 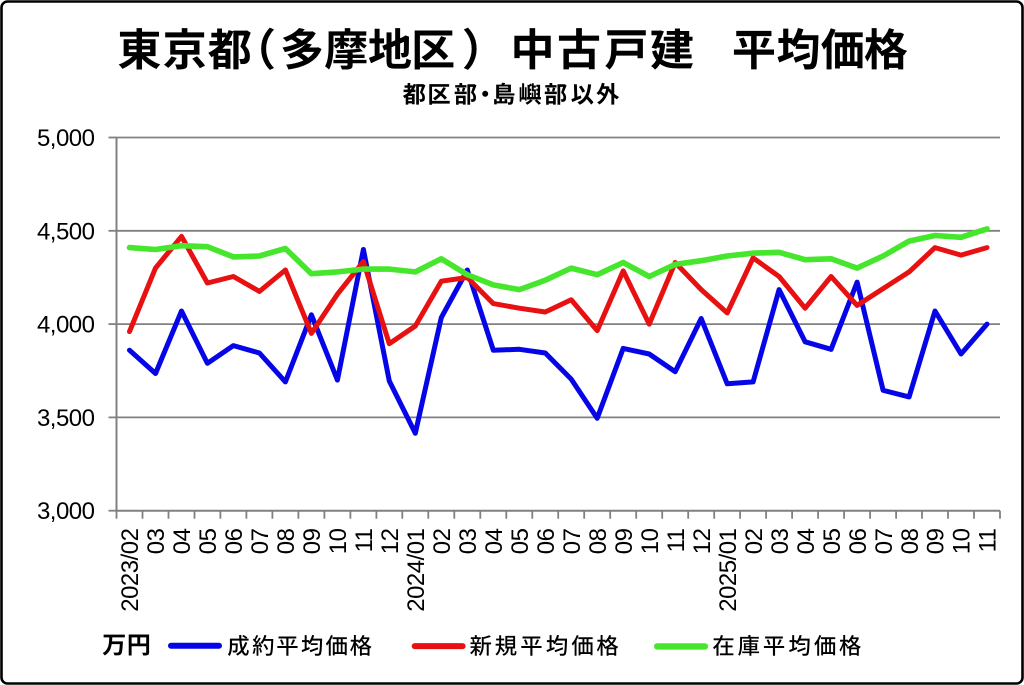 What do you see at coordinates (66, 511) in the screenshot?
I see `svg-text: 3,000` at bounding box center [66, 511].